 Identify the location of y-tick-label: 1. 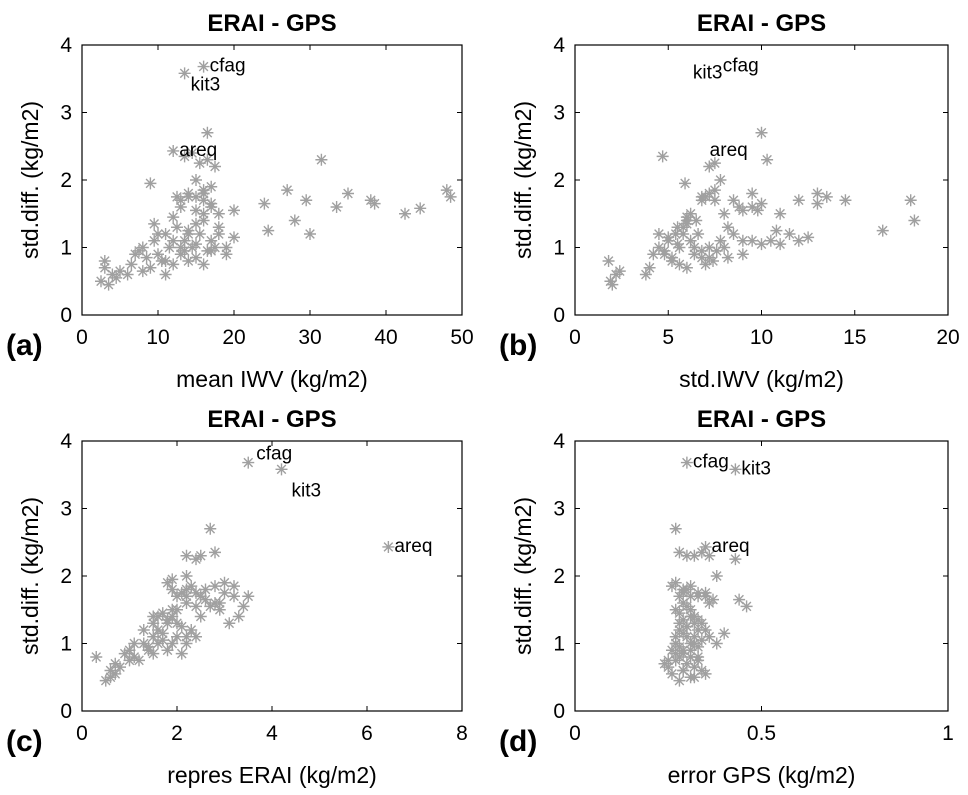
(66, 644).